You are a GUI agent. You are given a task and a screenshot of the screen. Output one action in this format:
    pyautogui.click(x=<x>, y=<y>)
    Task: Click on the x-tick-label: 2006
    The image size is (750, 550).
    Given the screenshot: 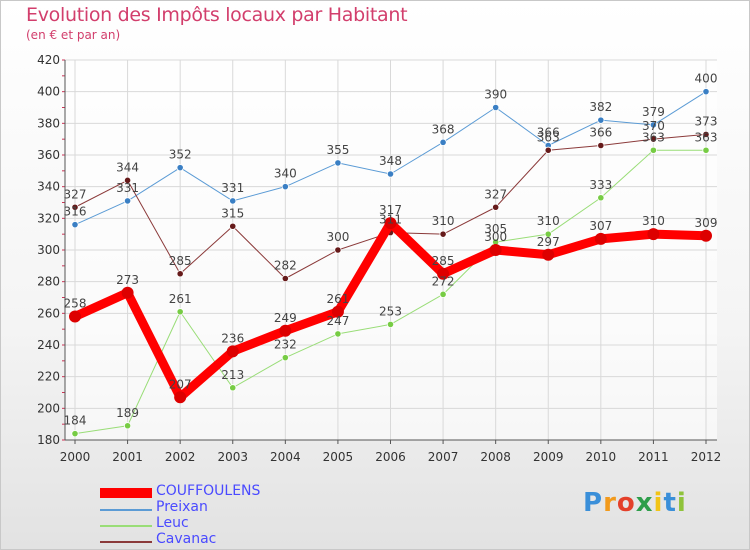 What is the action you would take?
    pyautogui.click(x=390, y=457)
    